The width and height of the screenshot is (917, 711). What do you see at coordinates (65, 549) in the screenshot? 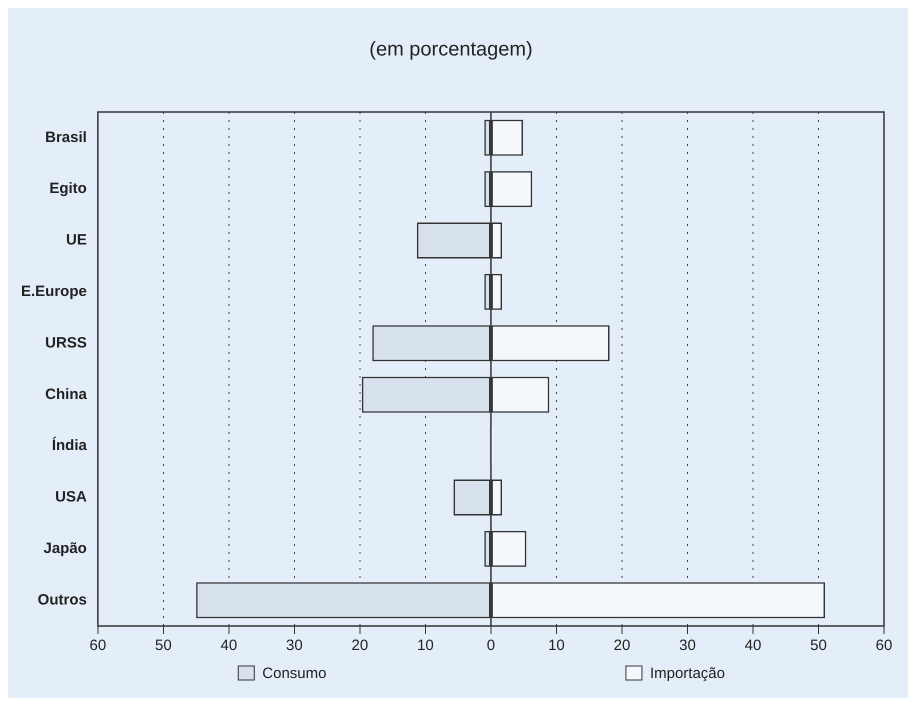
I see `y-tick-label: Japão` at bounding box center [65, 549].